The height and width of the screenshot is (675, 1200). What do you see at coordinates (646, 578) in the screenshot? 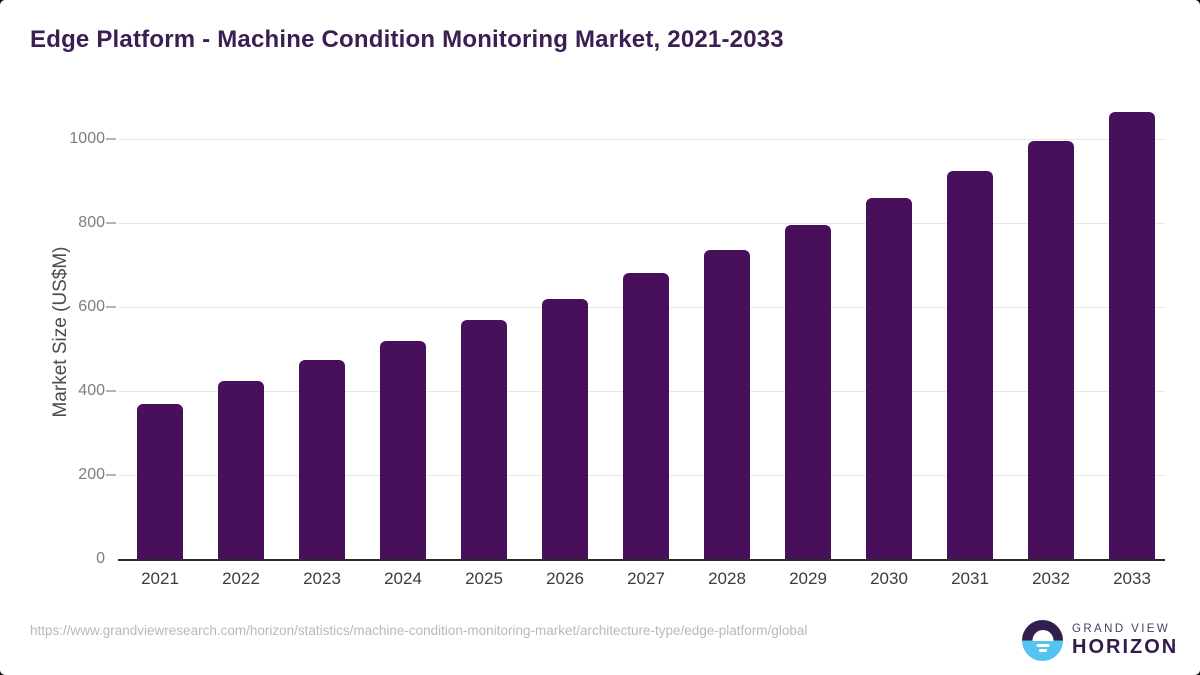
I see `x-tick-label-2027: 2027` at bounding box center [646, 578].